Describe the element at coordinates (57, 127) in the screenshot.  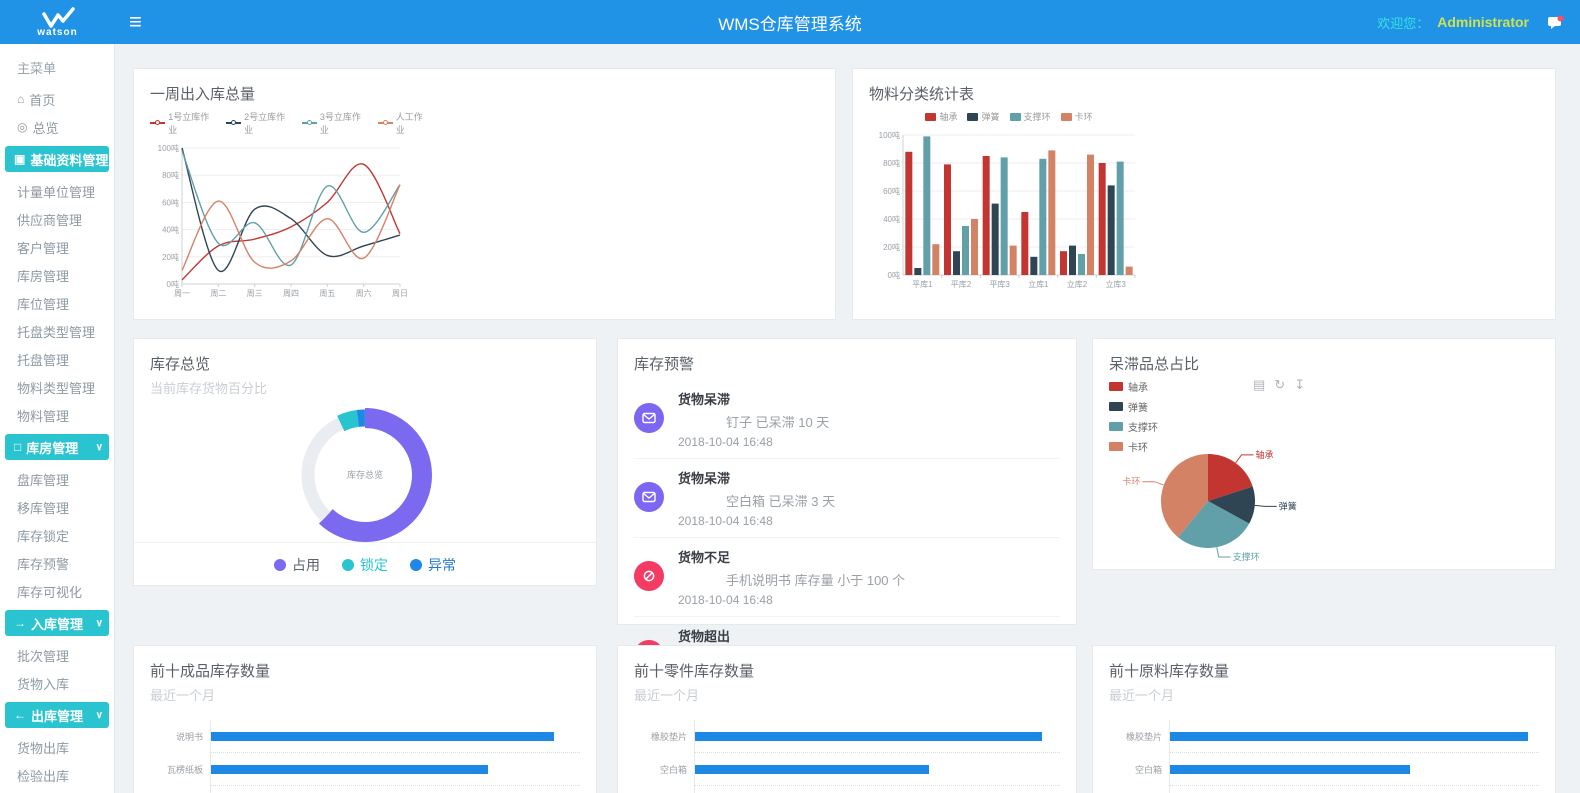
I see `sidebar-item-总览: ◎ 总览` at that location.